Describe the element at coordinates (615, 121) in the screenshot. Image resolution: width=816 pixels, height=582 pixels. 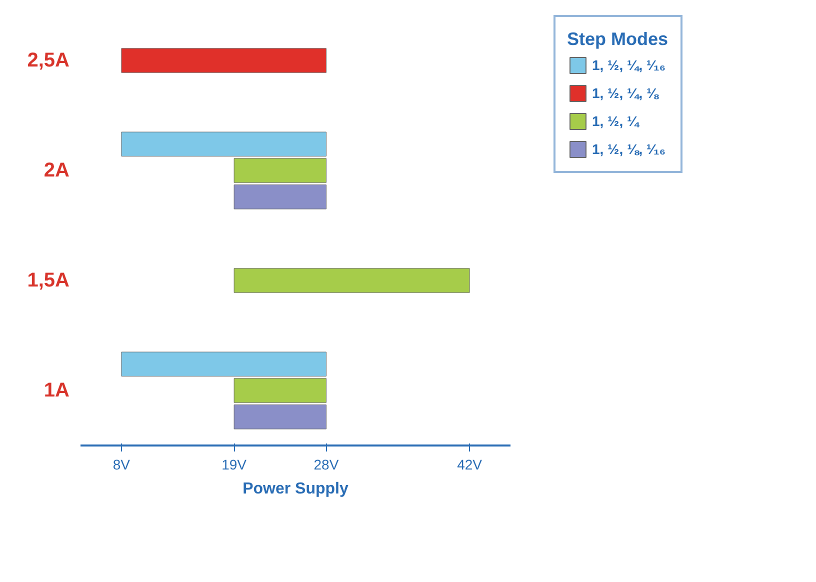
I see `legend-label: 1, ½, ¼` at that location.